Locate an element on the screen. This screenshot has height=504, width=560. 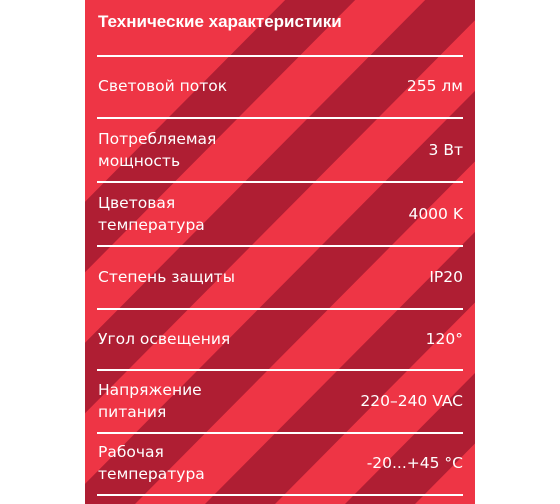
spec-label: Световой поток is located at coordinates (162, 86).